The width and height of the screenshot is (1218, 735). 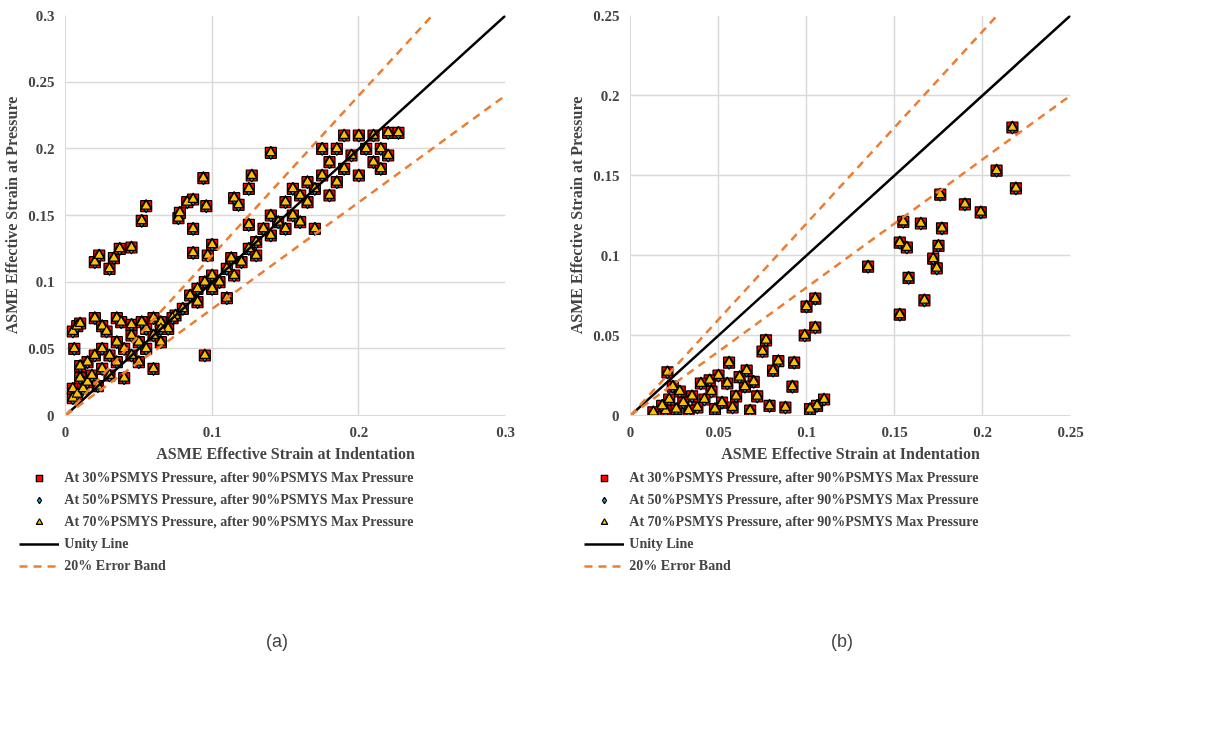 I want to click on x-tick-label: 0.3, so click(x=505, y=431).